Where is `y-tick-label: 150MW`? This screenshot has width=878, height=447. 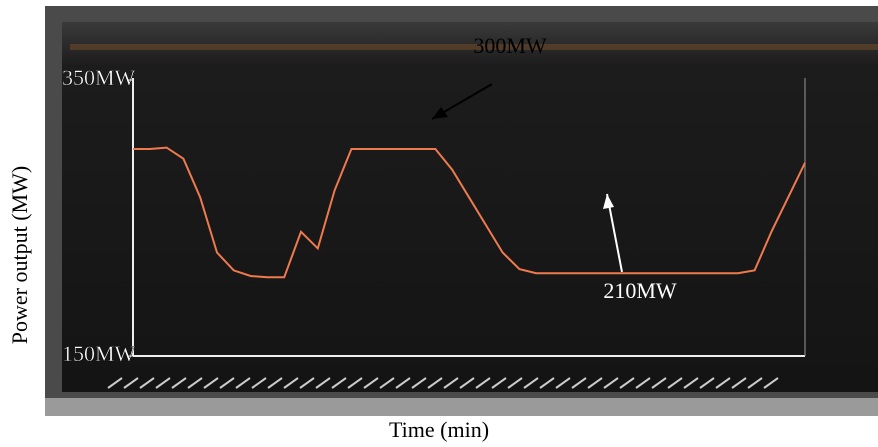 y-tick-label: 150MW is located at coordinates (99, 353).